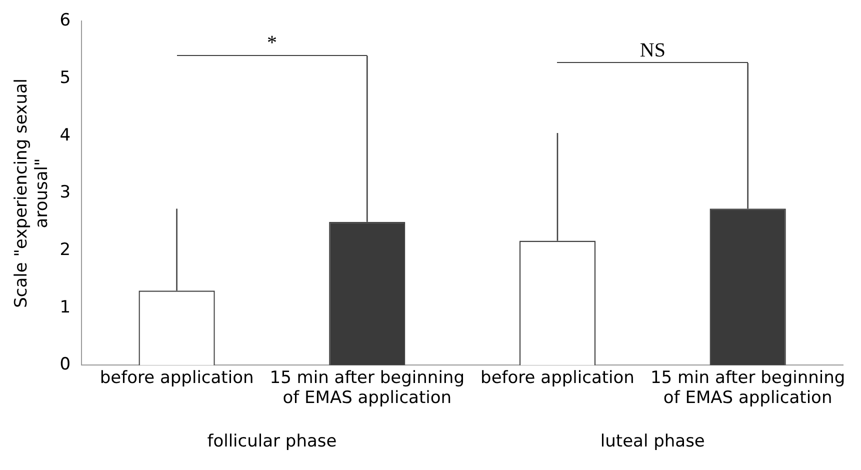 Image resolution: width=861 pixels, height=470 pixels. Describe the element at coordinates (65, 78) in the screenshot. I see `y-tick-label: 5` at that location.